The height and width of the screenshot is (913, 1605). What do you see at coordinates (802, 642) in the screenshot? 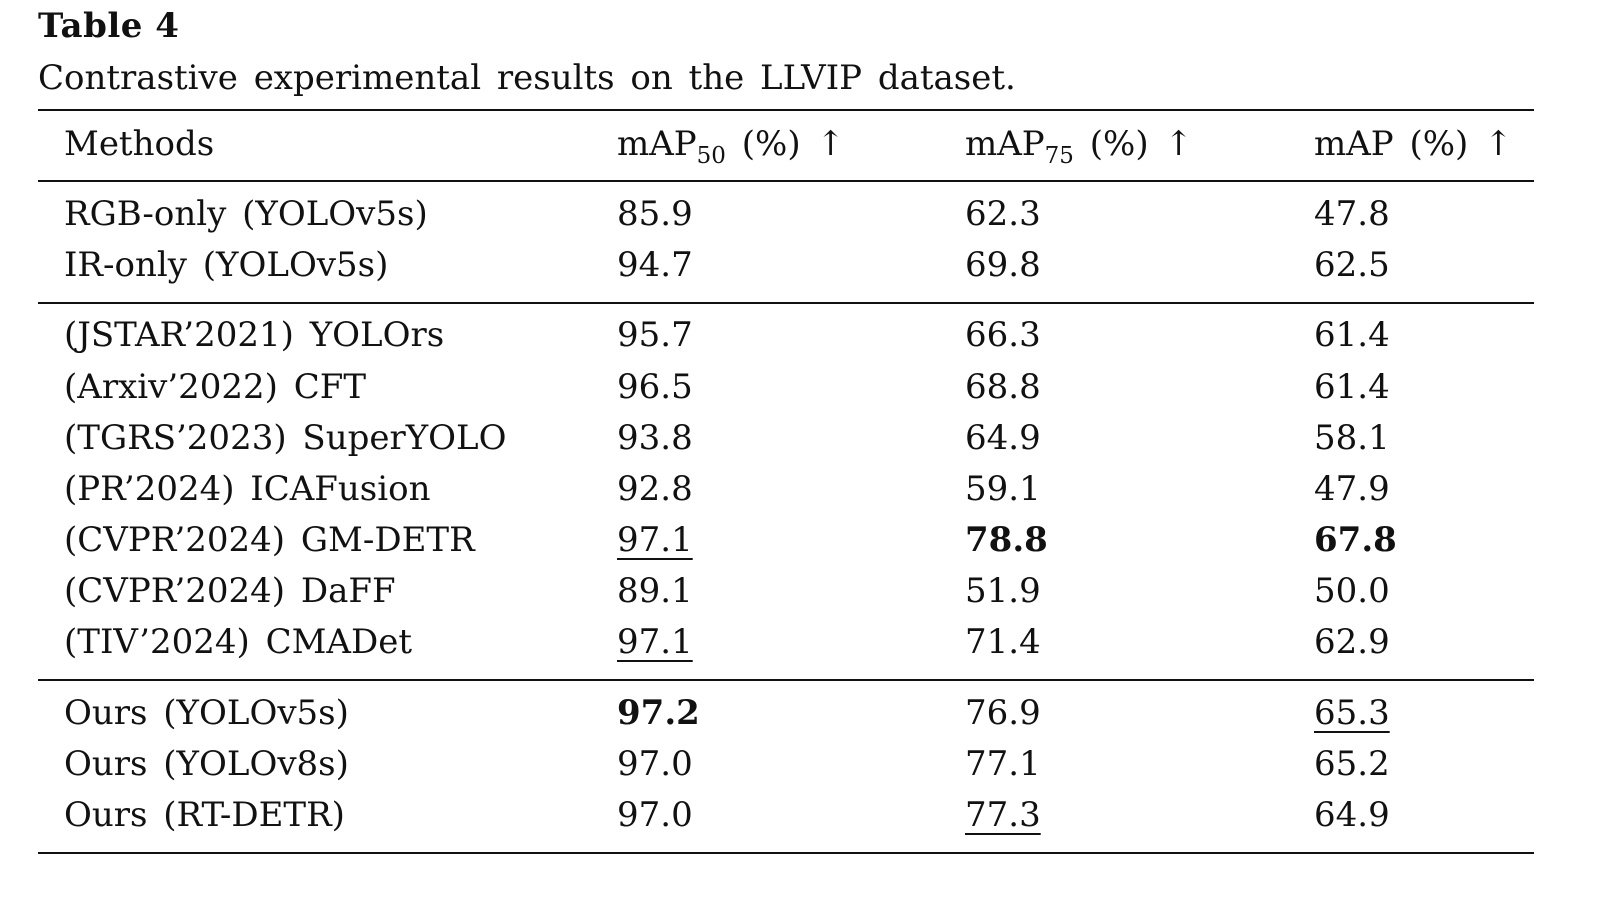
I see `table-row: (TIV’2024) CMADet 97.1 71.4 62.9` at bounding box center [802, 642].